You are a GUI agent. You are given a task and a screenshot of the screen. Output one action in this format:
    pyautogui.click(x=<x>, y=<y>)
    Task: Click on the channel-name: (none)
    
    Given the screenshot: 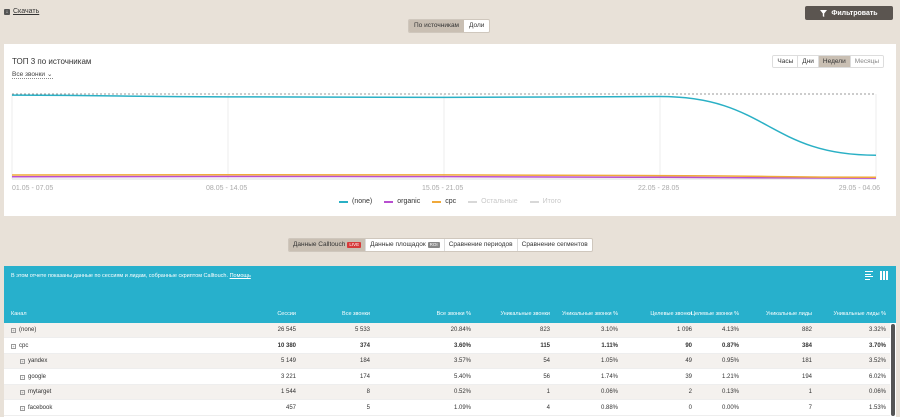 What is the action you would take?
    pyautogui.click(x=28, y=330)
    